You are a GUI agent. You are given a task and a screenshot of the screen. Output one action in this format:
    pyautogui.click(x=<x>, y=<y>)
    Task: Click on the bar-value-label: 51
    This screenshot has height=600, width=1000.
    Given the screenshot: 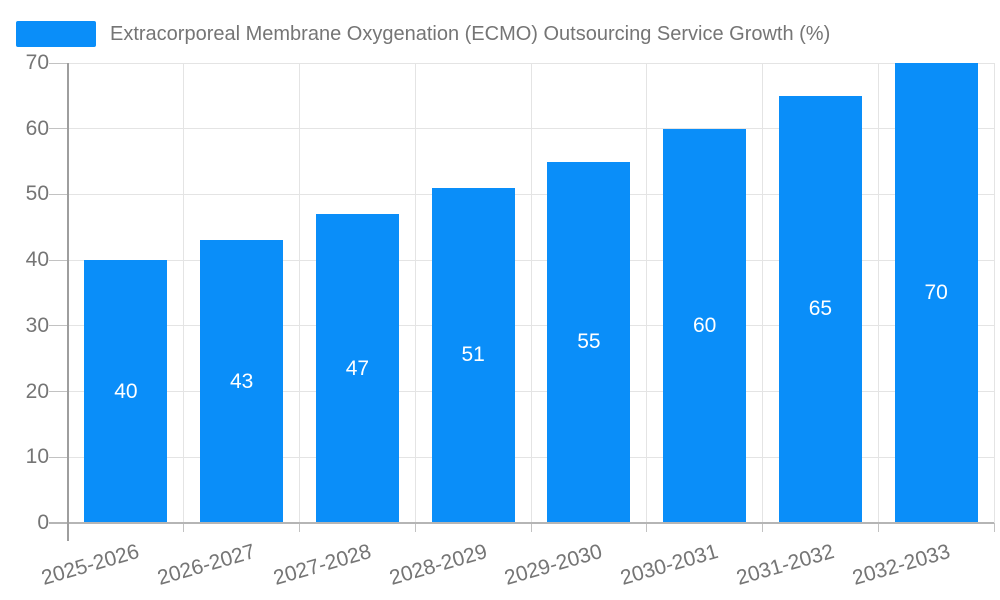 What is the action you would take?
    pyautogui.click(x=473, y=355)
    